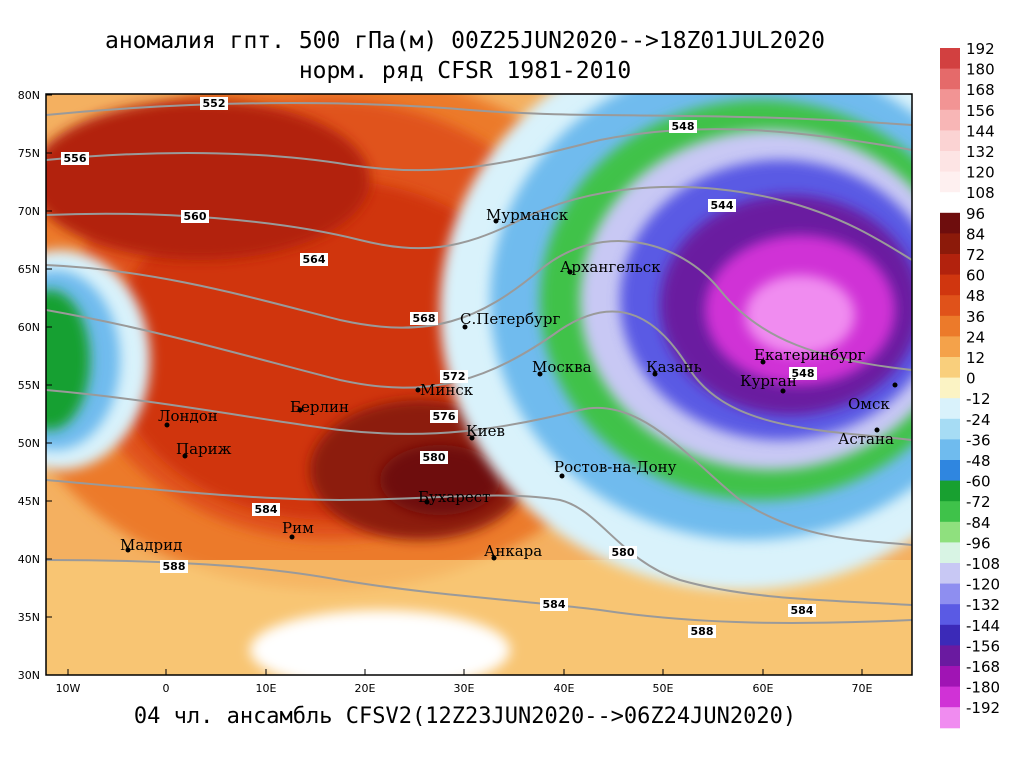 Image resolution: width=1024 pixels, height=768 pixels. I want to click on colorbar-tick-label: 168, so click(980, 90).